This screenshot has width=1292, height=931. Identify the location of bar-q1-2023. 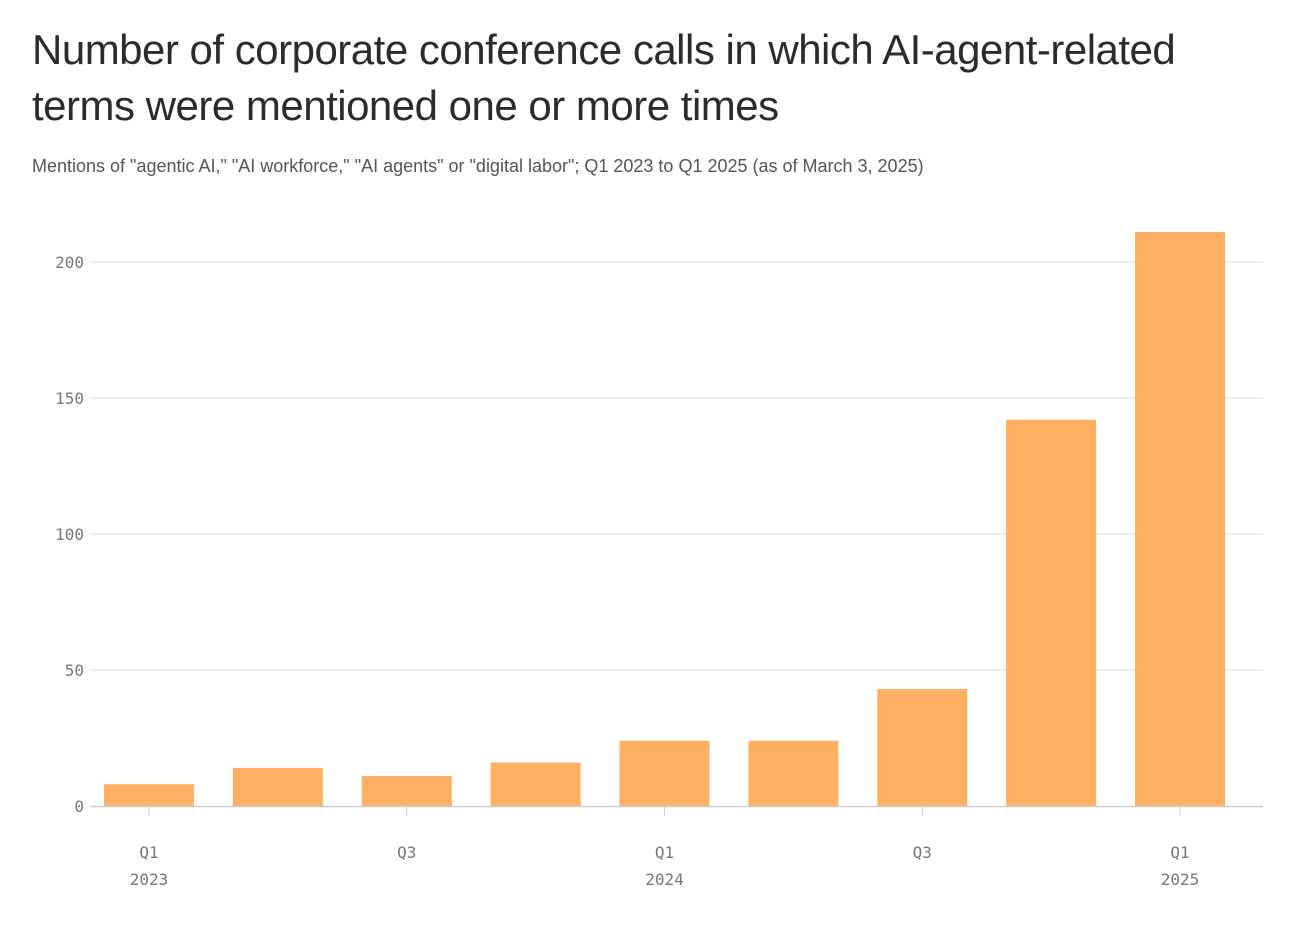
(149, 795).